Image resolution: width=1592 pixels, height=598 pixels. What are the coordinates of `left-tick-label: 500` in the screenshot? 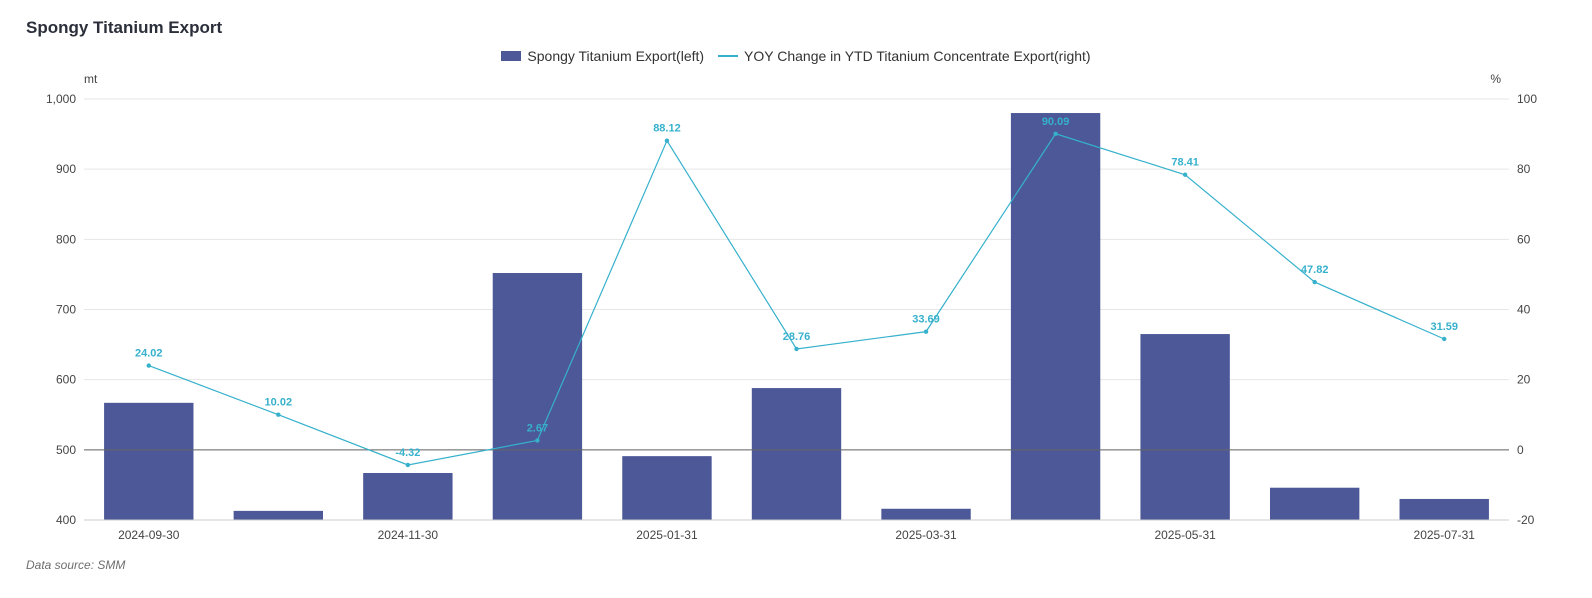 It's located at (66, 450).